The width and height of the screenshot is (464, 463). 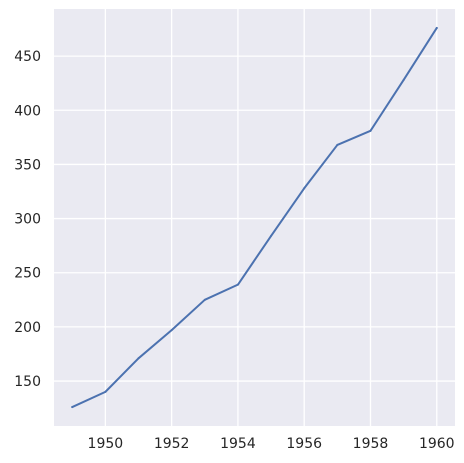 I want to click on x-tick-labels: 1950 1952 1954 1956 1958 1960, so click(x=271, y=444).